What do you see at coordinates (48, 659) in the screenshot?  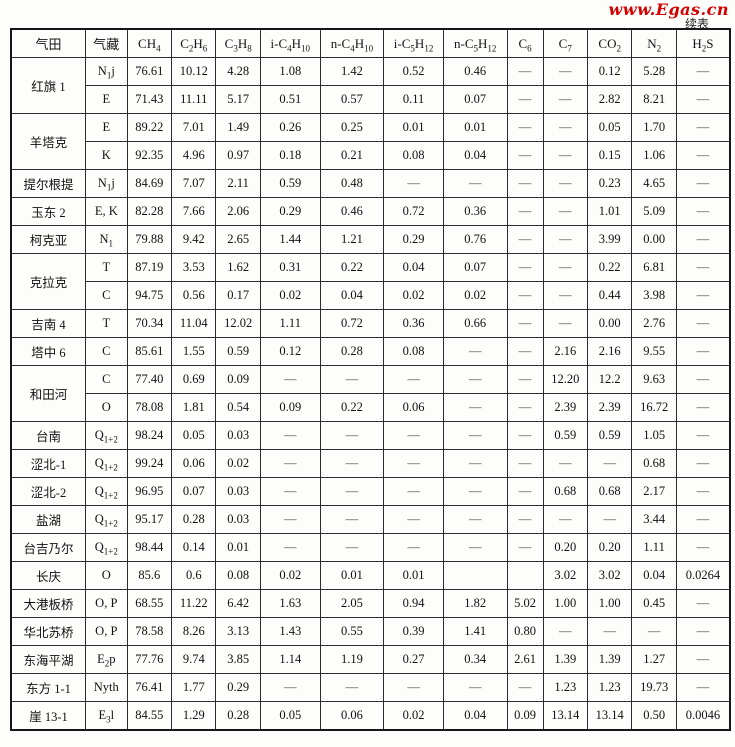 I see `gas-field-cell: 东海平湖` at bounding box center [48, 659].